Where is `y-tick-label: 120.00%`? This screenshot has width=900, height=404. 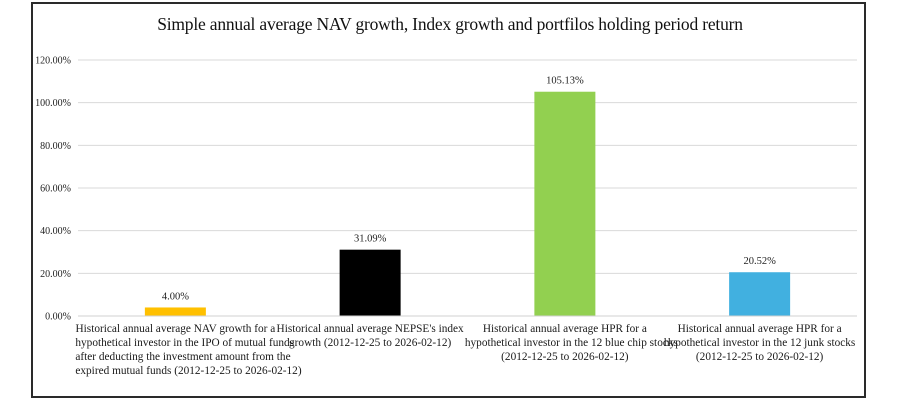 y-tick-label: 120.00% is located at coordinates (53, 61).